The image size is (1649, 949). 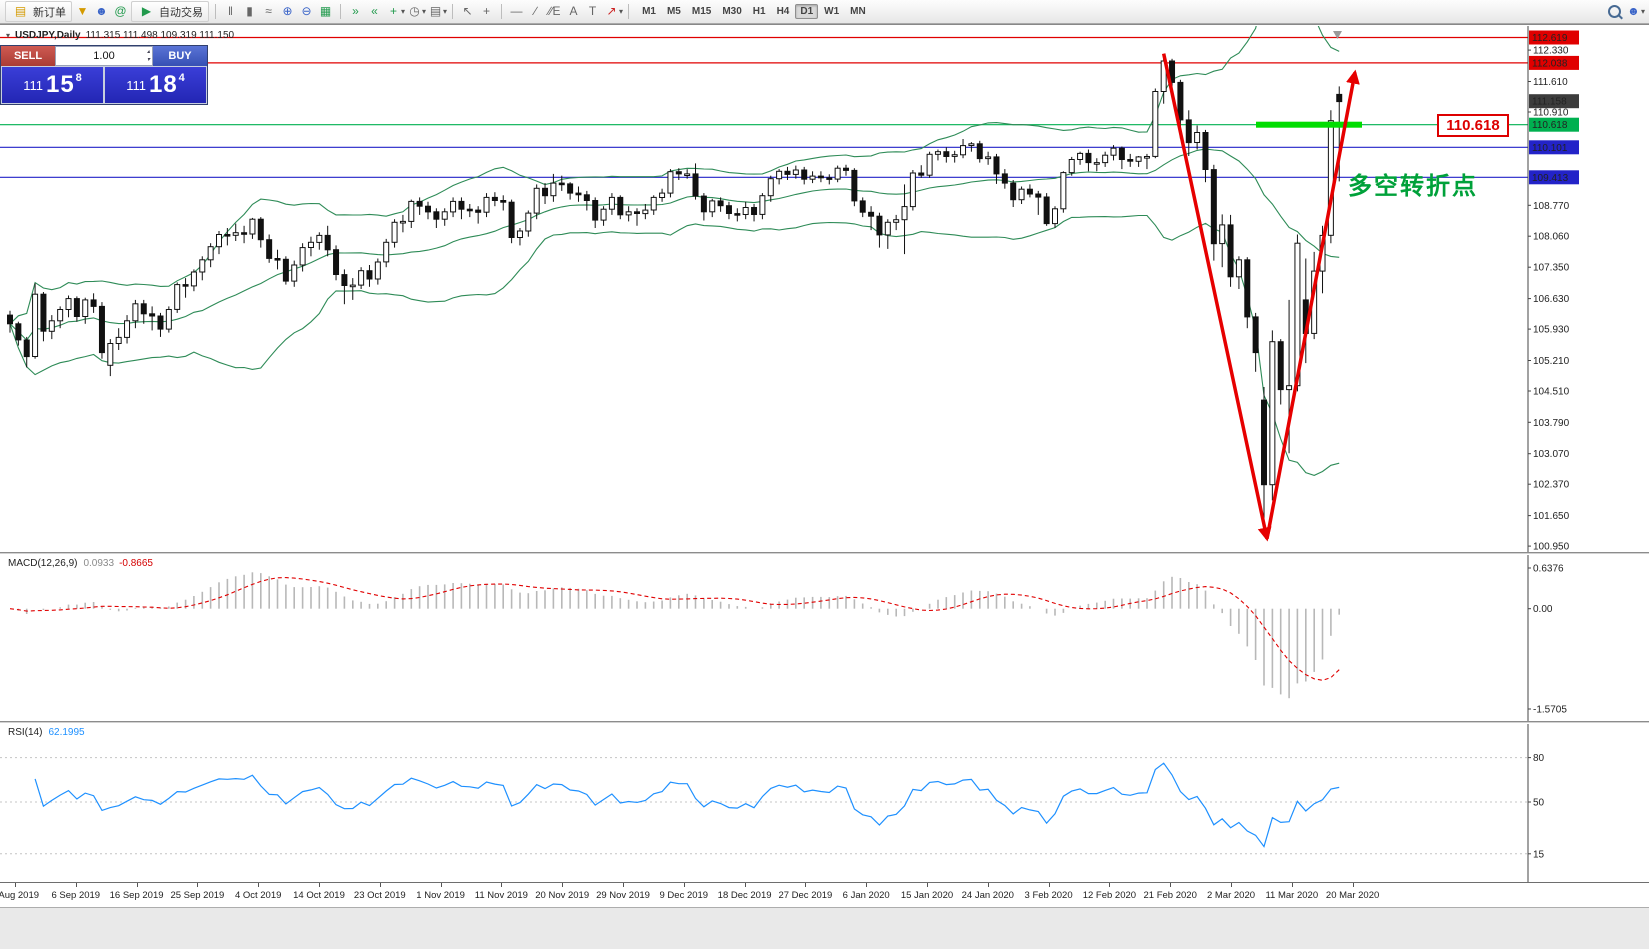 What do you see at coordinates (744, 895) in the screenshot?
I see `date-label: 18 Dec 2019` at bounding box center [744, 895].